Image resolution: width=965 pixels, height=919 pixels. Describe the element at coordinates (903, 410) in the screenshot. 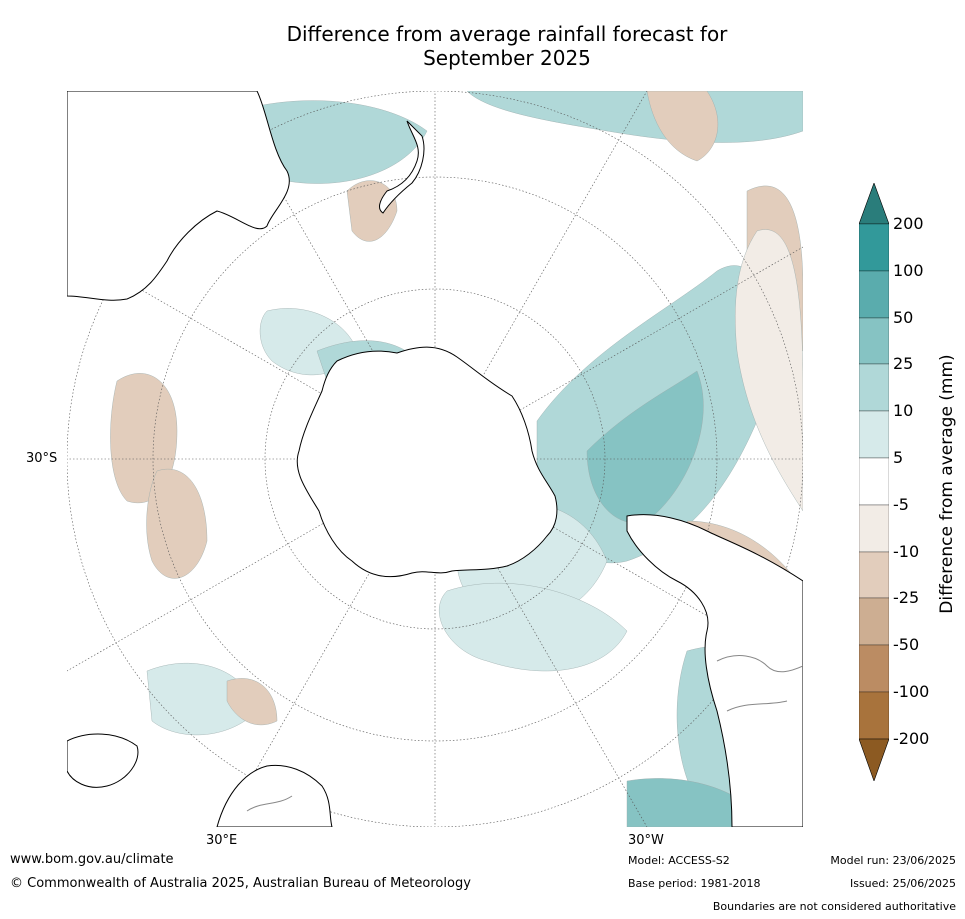

I see `colorbar-label: 10` at that location.